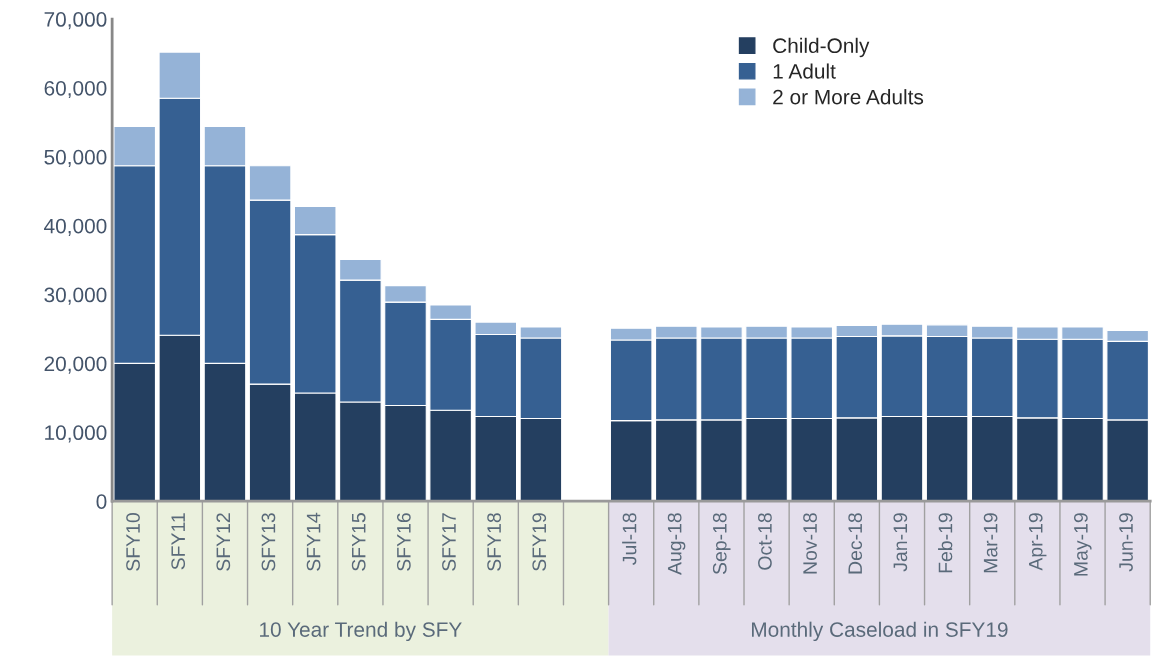 Image resolution: width=1156 pixels, height=656 pixels. I want to click on legend-label: 2 or More Adults, so click(848, 97).